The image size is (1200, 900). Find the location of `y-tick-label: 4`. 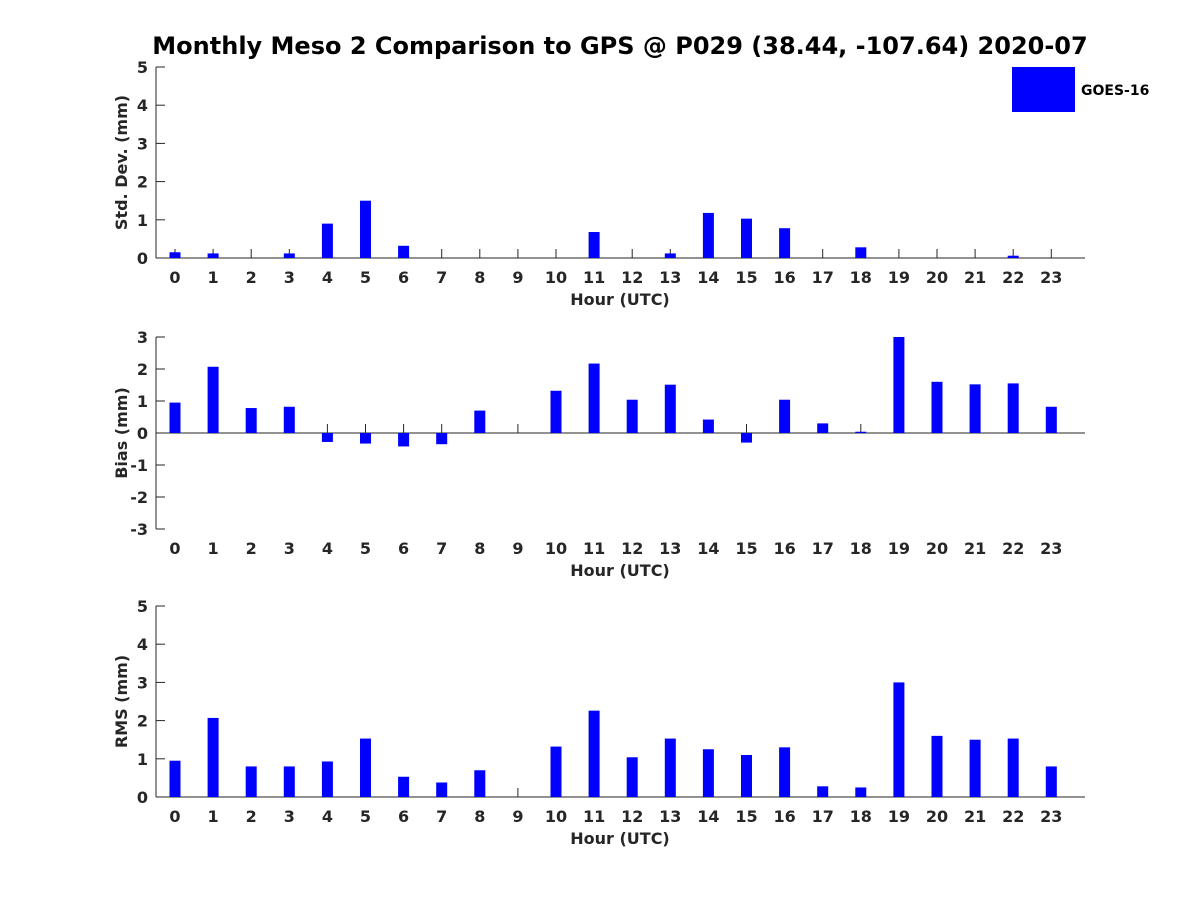

y-tick-label: 4 is located at coordinates (142, 644).